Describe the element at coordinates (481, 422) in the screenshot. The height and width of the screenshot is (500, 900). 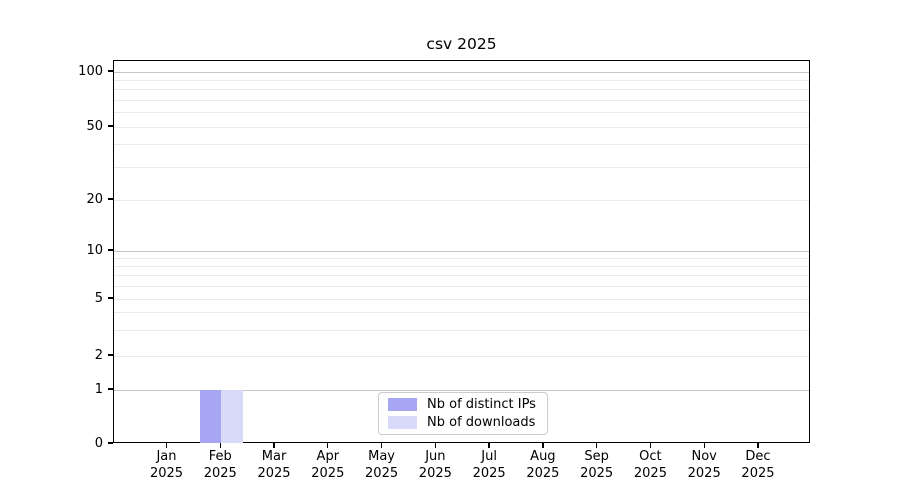
I see `legend-label: Nb of downloads` at that location.